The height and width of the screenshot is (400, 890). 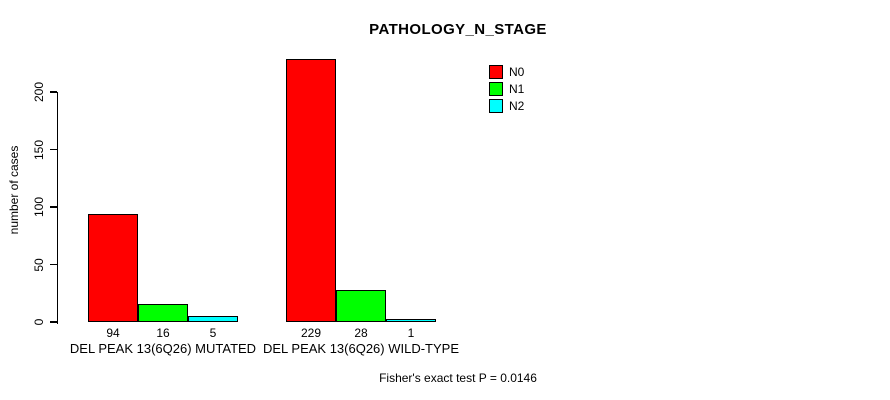 I want to click on legend-label: N1, so click(x=517, y=88).